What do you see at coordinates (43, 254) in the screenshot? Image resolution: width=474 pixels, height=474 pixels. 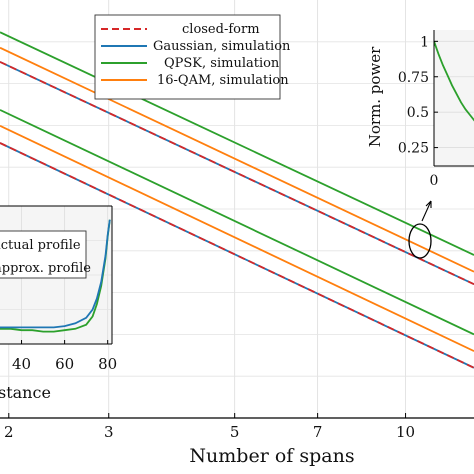 I see `inset-profile-legend-box` at bounding box center [43, 254].